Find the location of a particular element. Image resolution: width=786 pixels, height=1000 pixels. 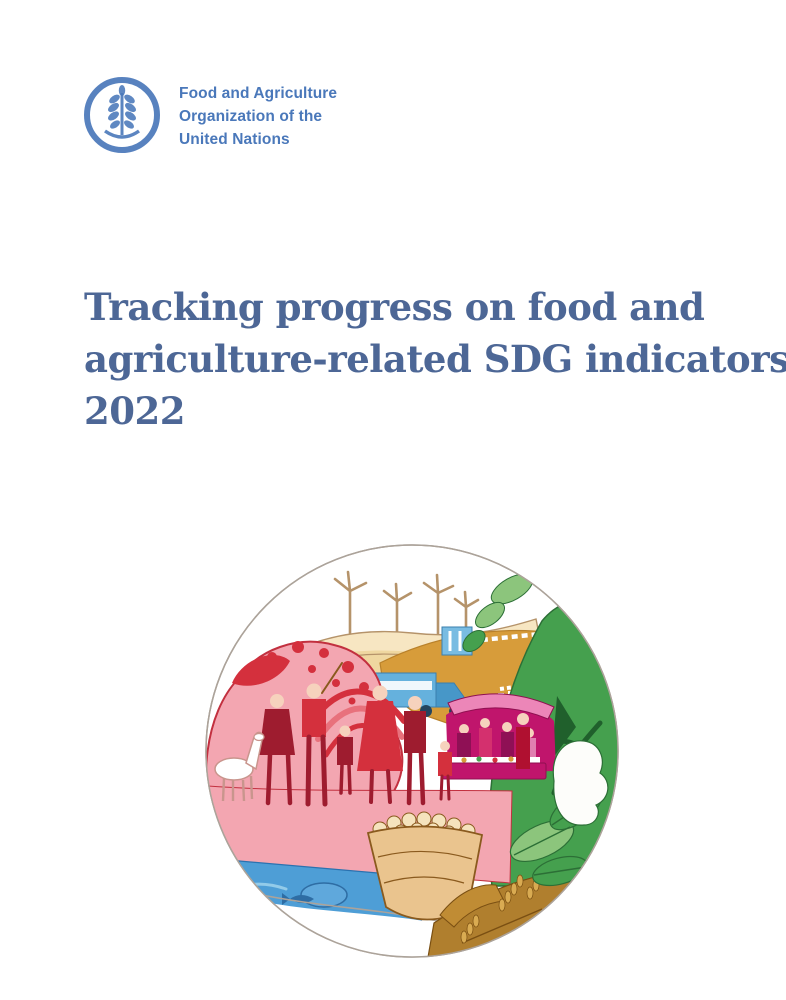

wordmark-line: United Nations is located at coordinates (234, 139).